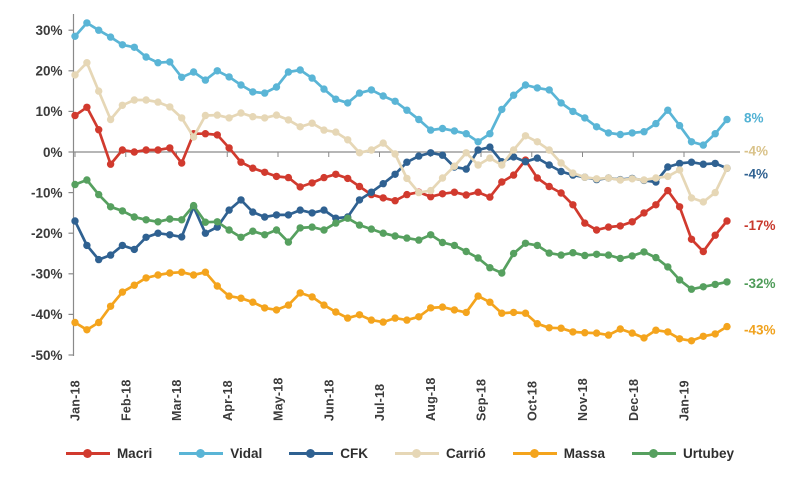 The height and width of the screenshot is (489, 800). Describe the element at coordinates (431, 399) in the screenshot. I see `x-tick-label: Aug-18` at that location.